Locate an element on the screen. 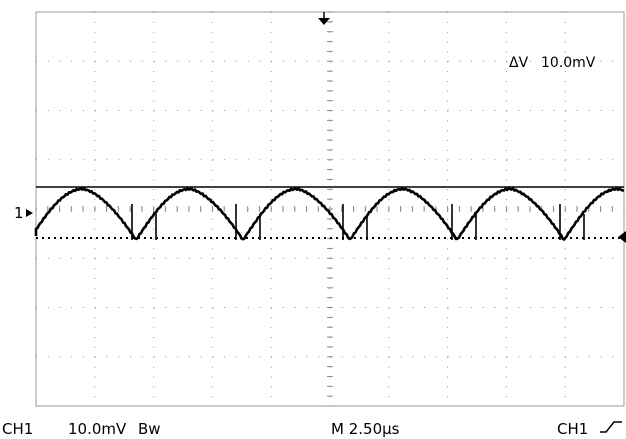 The image size is (626, 439). waveform-spikes is located at coordinates (358, 222).